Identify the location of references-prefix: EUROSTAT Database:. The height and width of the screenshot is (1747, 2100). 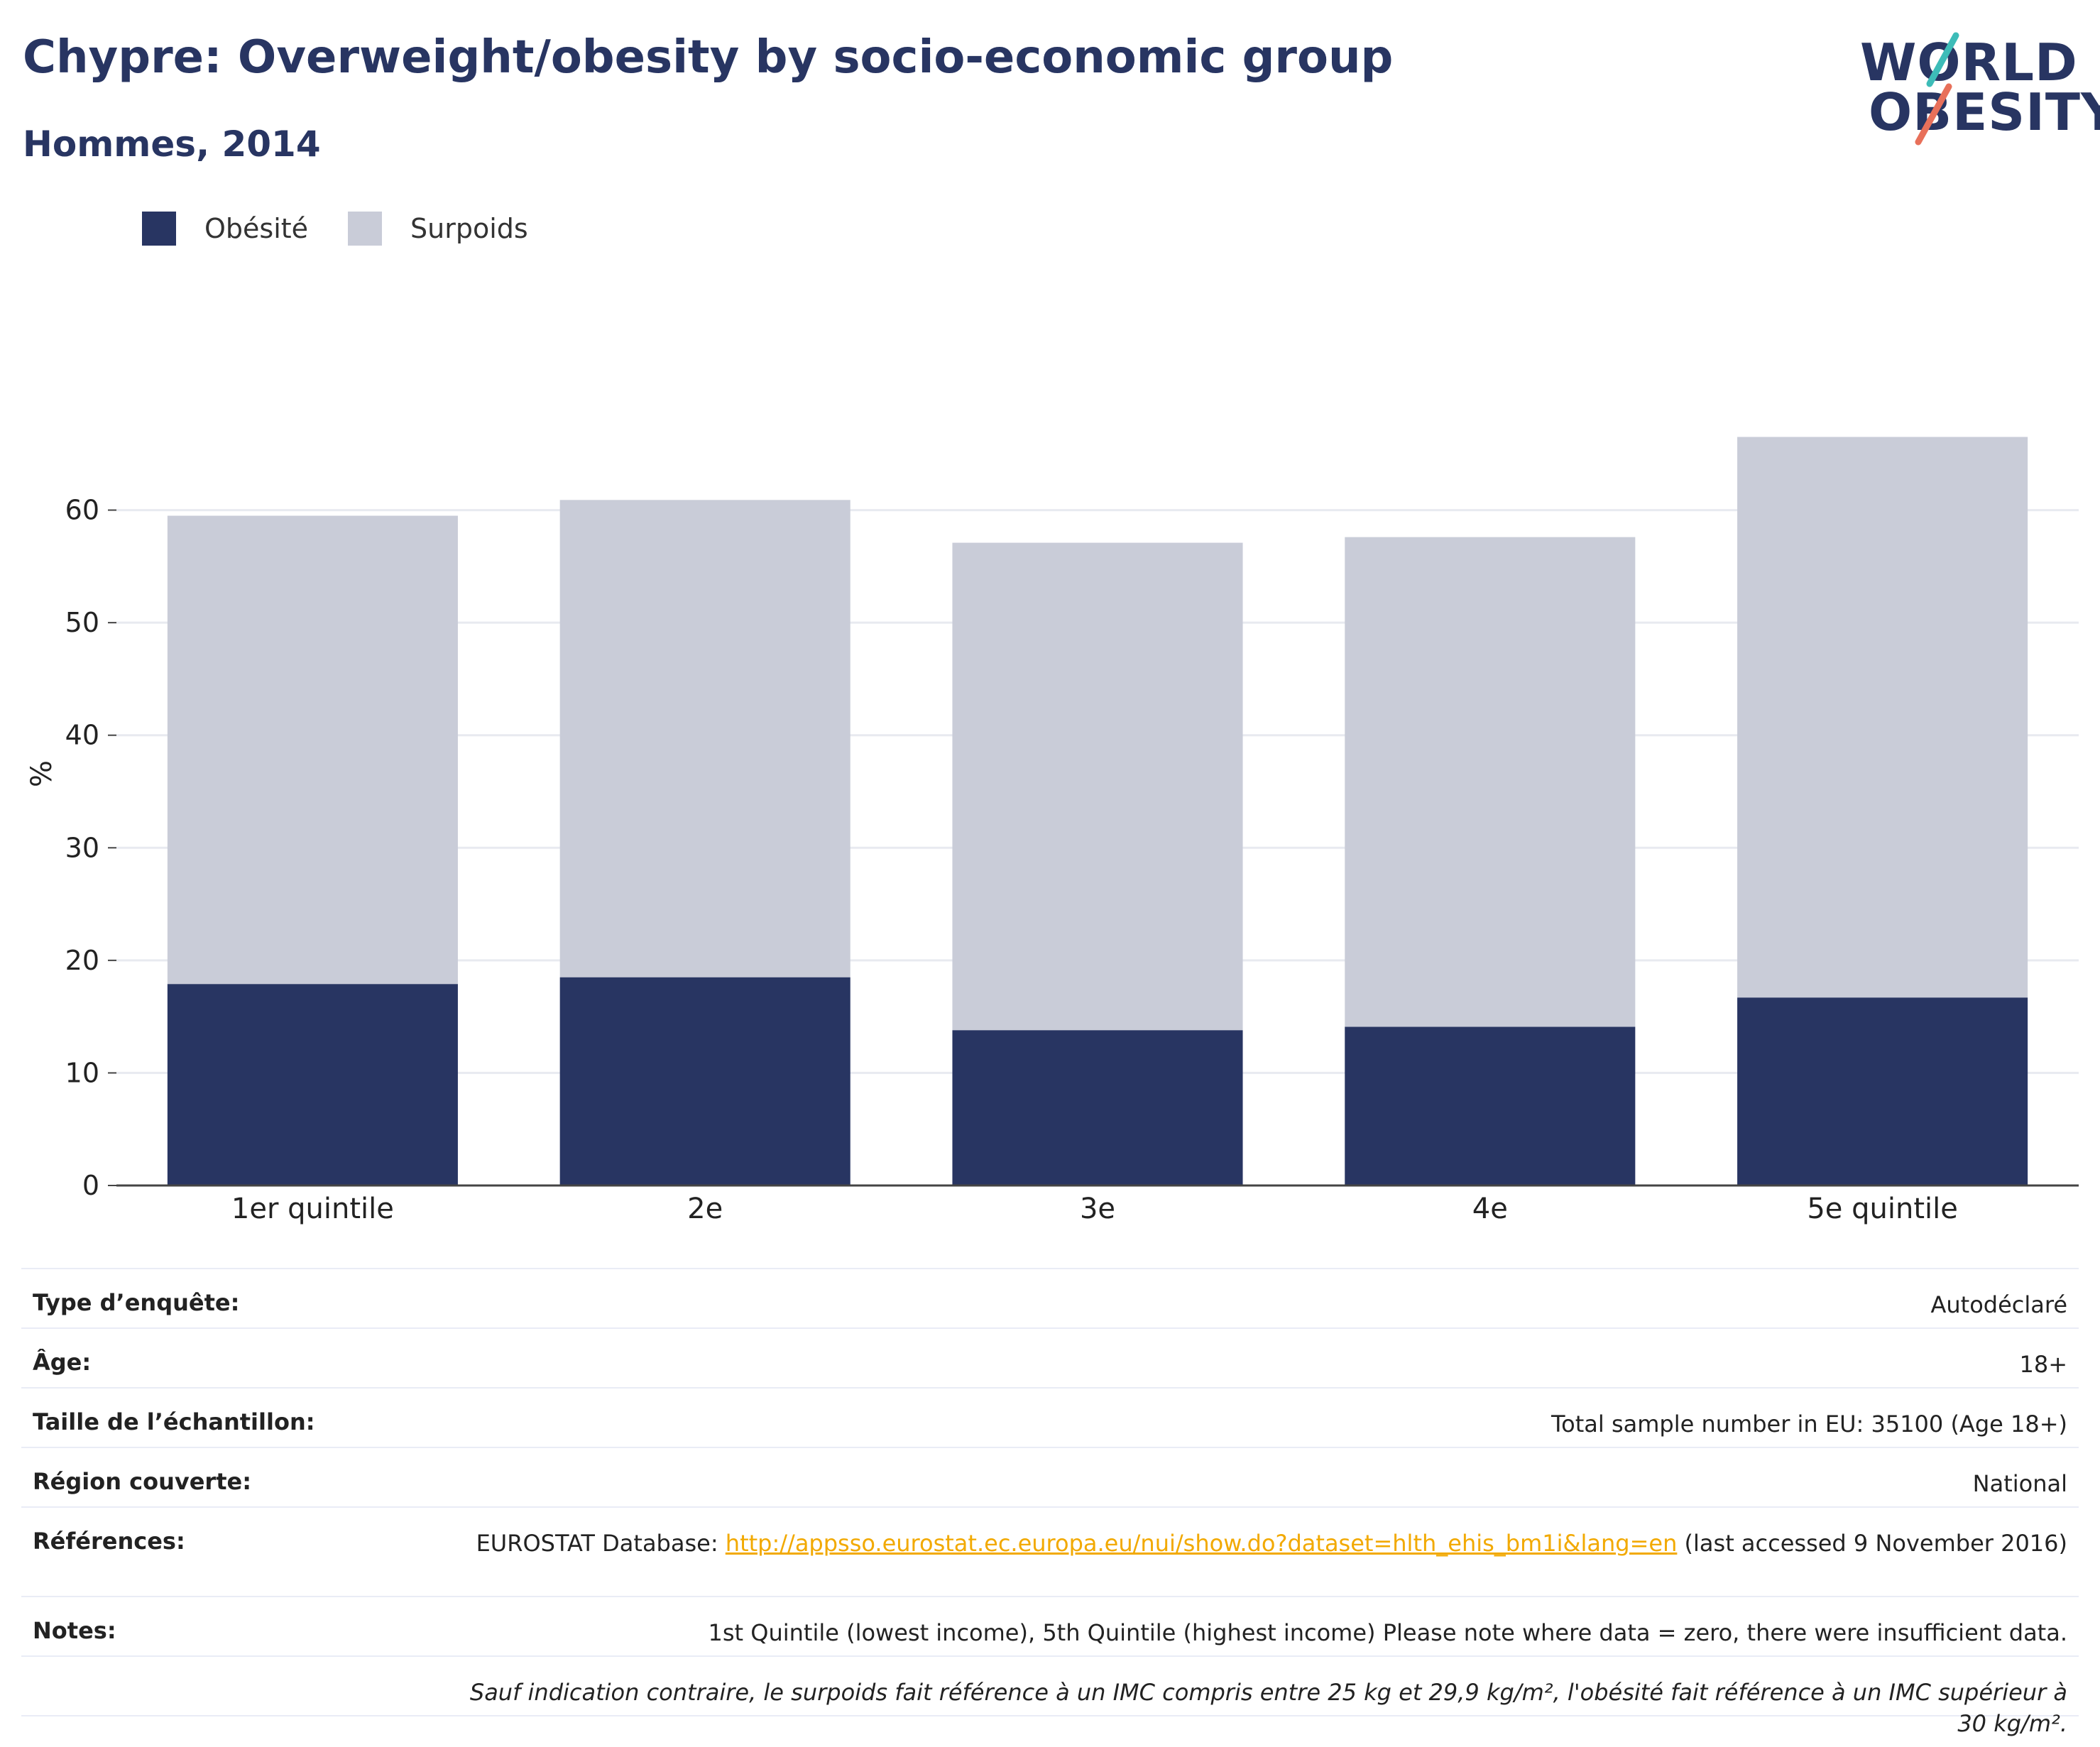
(601, 1543).